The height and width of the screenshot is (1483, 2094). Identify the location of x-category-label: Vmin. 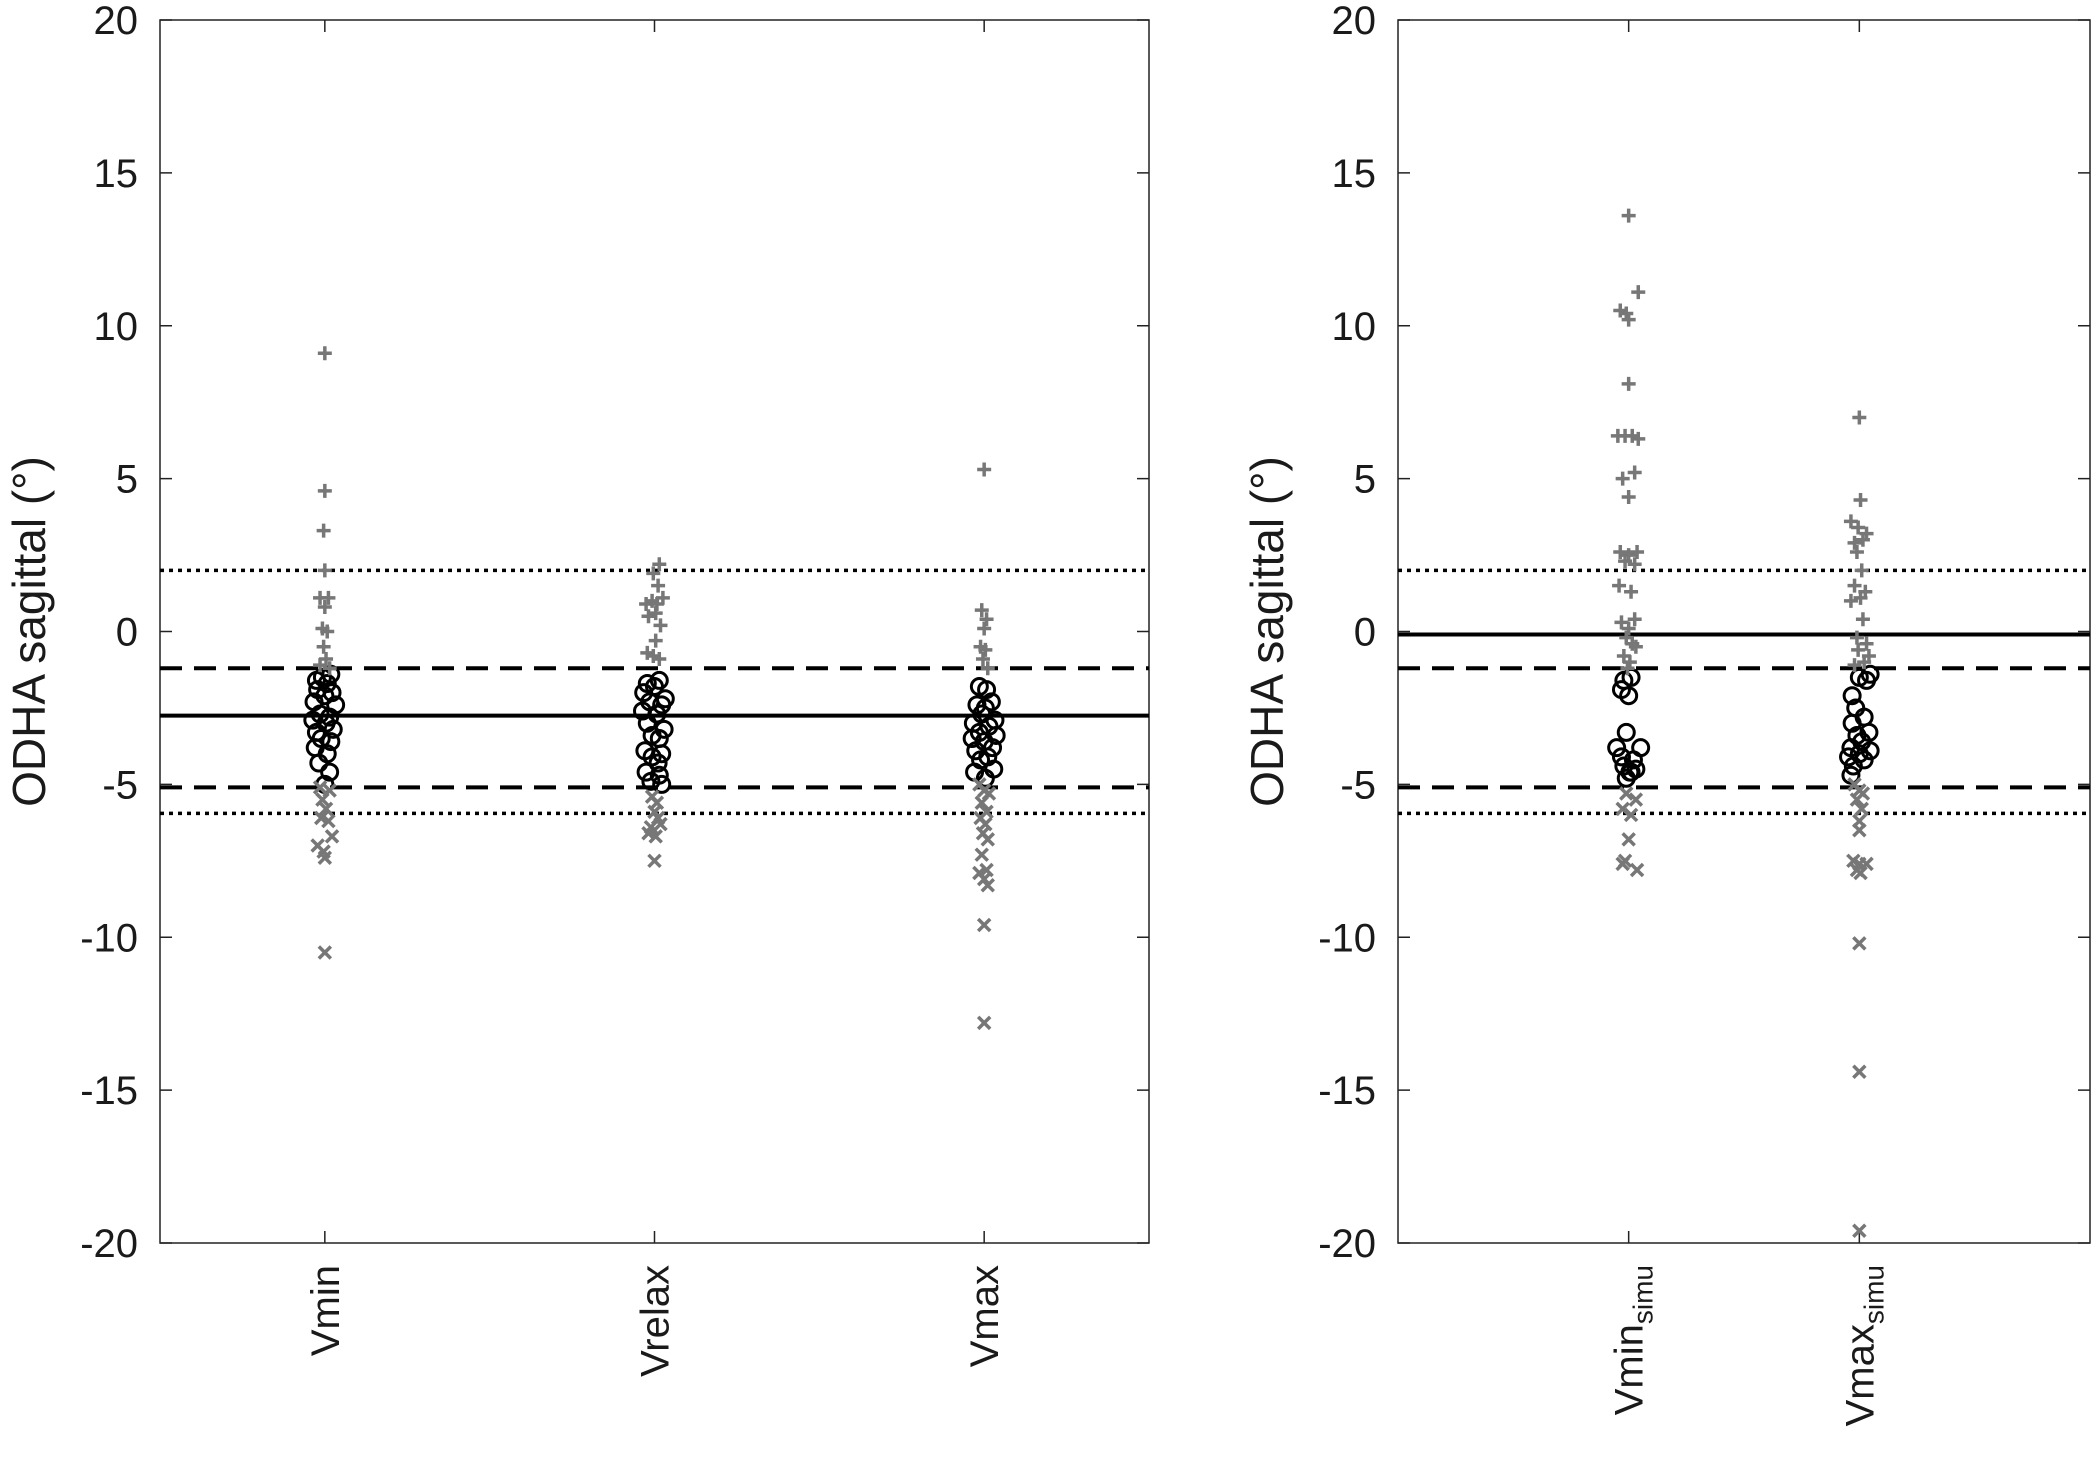
(326, 1310).